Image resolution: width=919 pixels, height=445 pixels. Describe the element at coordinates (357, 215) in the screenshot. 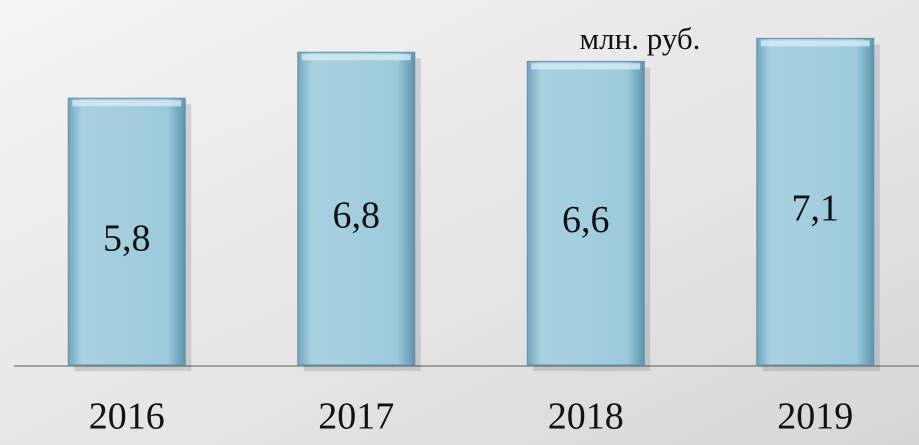

I see `value-label: 6,8` at that location.